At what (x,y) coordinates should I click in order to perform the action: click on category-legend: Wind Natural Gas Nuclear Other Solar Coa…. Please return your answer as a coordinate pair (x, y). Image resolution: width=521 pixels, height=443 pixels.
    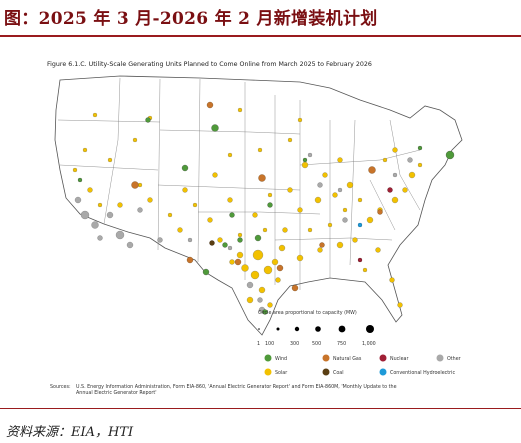
    Looking at the image, I should click on (362, 365).